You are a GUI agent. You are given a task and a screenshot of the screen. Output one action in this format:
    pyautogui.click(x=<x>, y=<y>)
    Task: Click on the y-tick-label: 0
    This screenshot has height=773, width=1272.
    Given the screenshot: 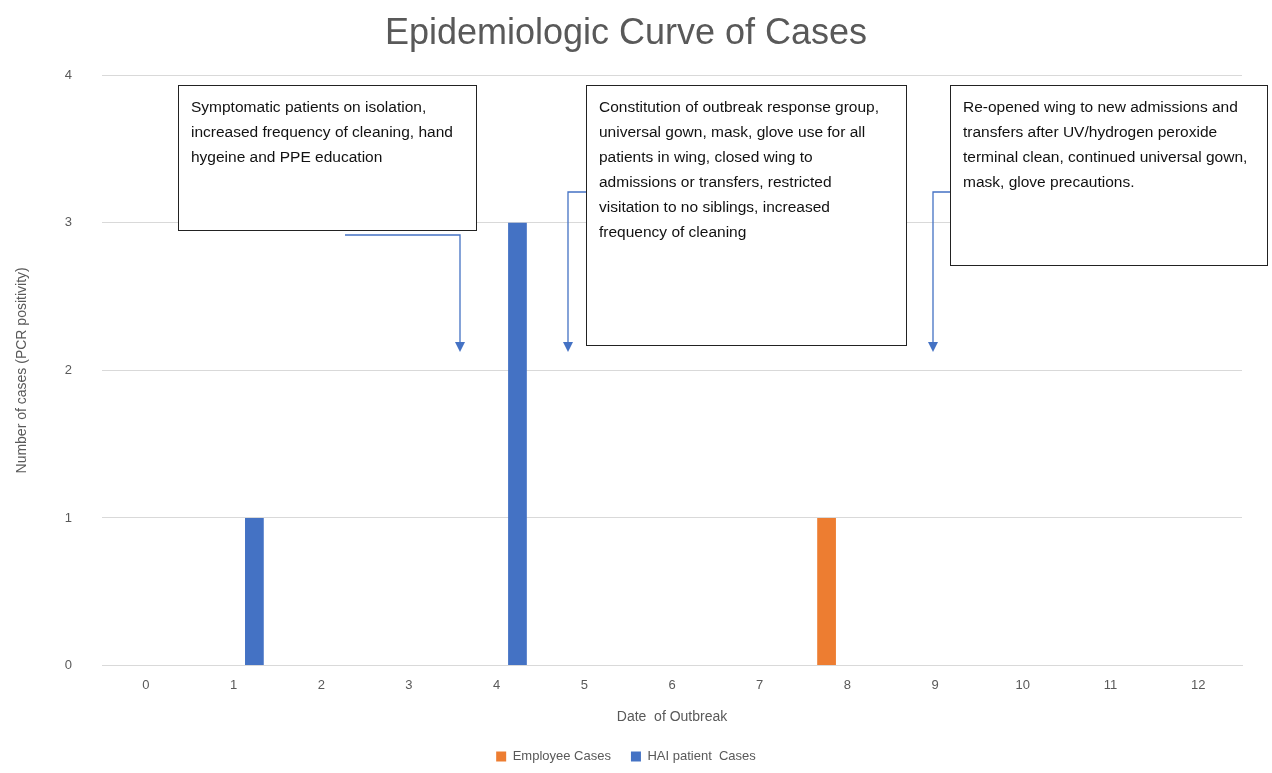 What is the action you would take?
    pyautogui.click(x=68, y=665)
    